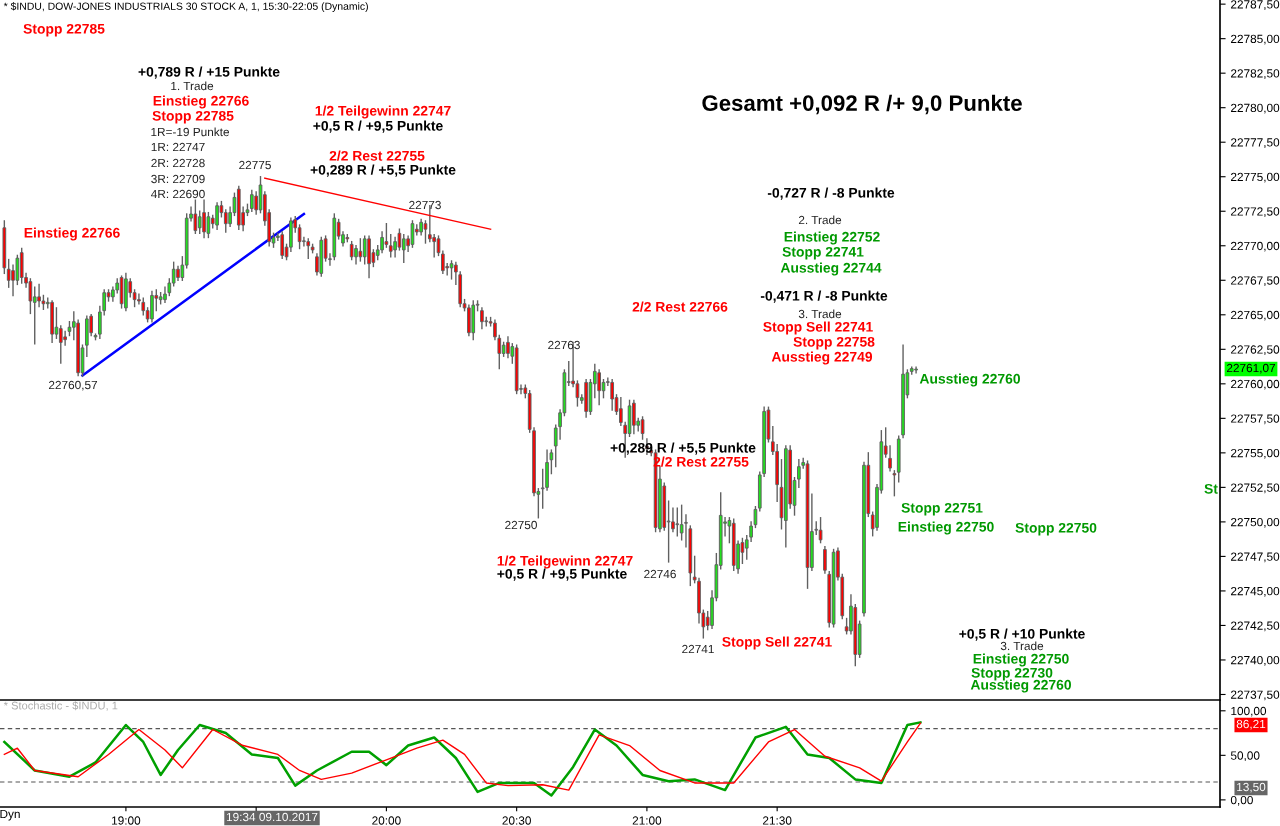 The height and width of the screenshot is (826, 1280). What do you see at coordinates (1241, 800) in the screenshot?
I see `y-tick-label: 0,00` at bounding box center [1241, 800].